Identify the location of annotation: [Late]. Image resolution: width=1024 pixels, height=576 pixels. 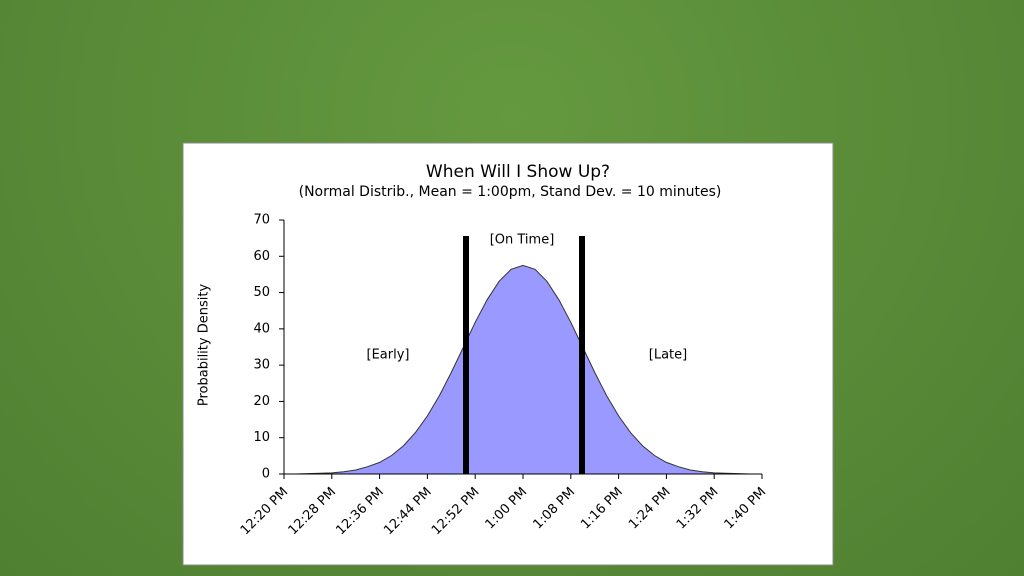
(668, 355).